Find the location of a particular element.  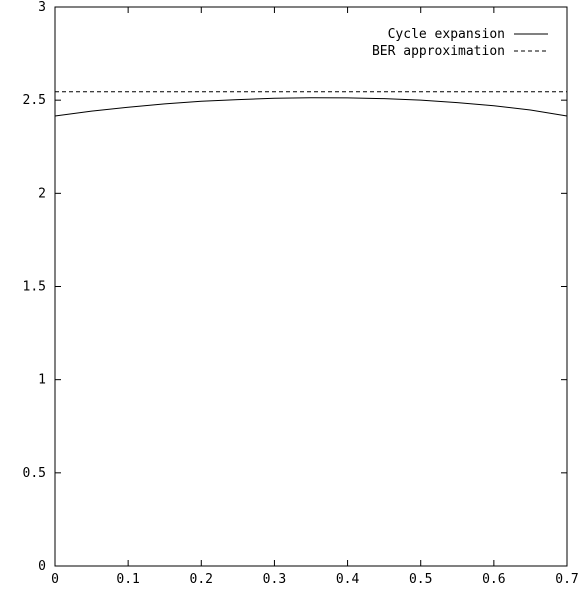

y-tick-label: 2 is located at coordinates (42, 193).